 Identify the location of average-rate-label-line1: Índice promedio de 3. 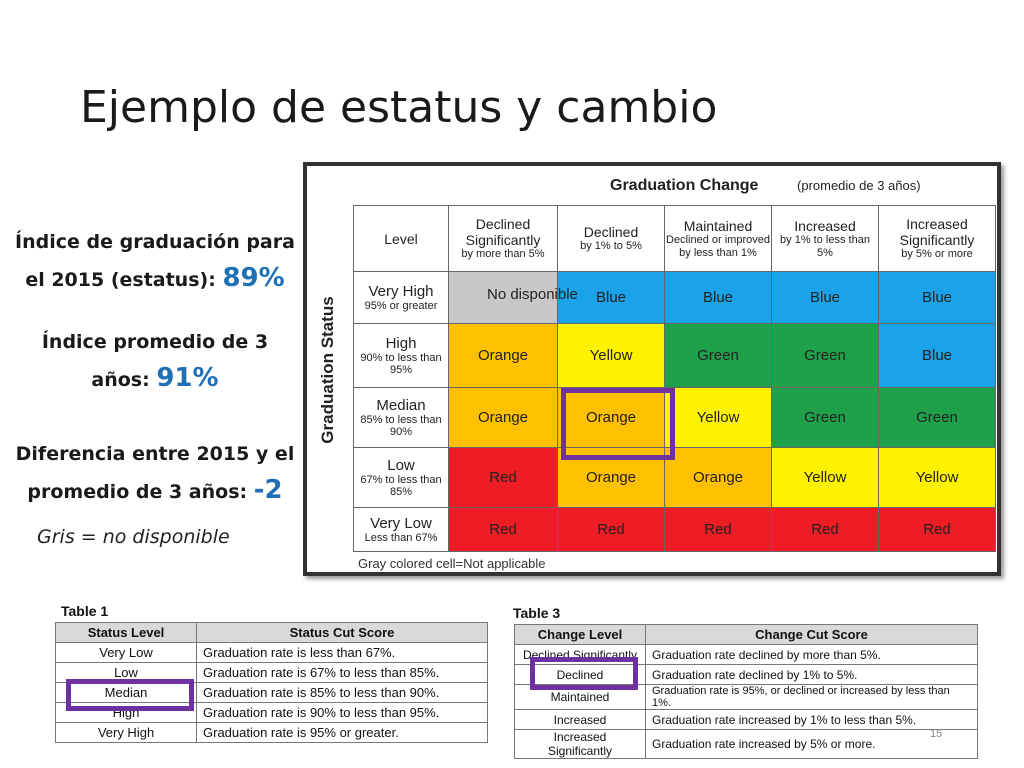
(155, 342).